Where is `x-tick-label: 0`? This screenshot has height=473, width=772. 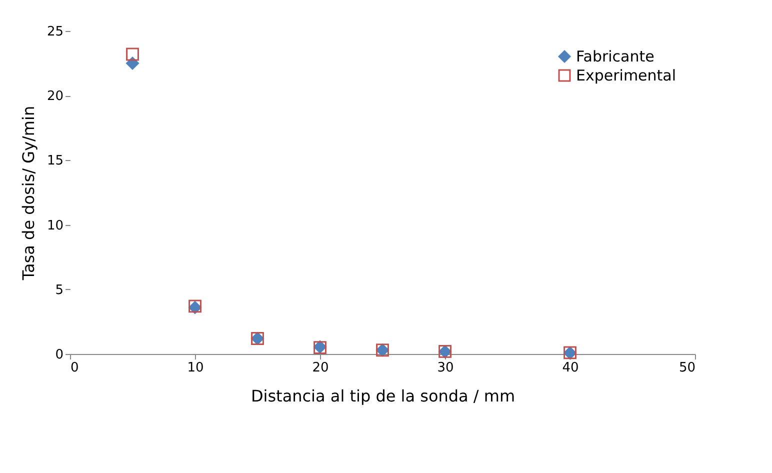
x-tick-label: 0 is located at coordinates (74, 368).